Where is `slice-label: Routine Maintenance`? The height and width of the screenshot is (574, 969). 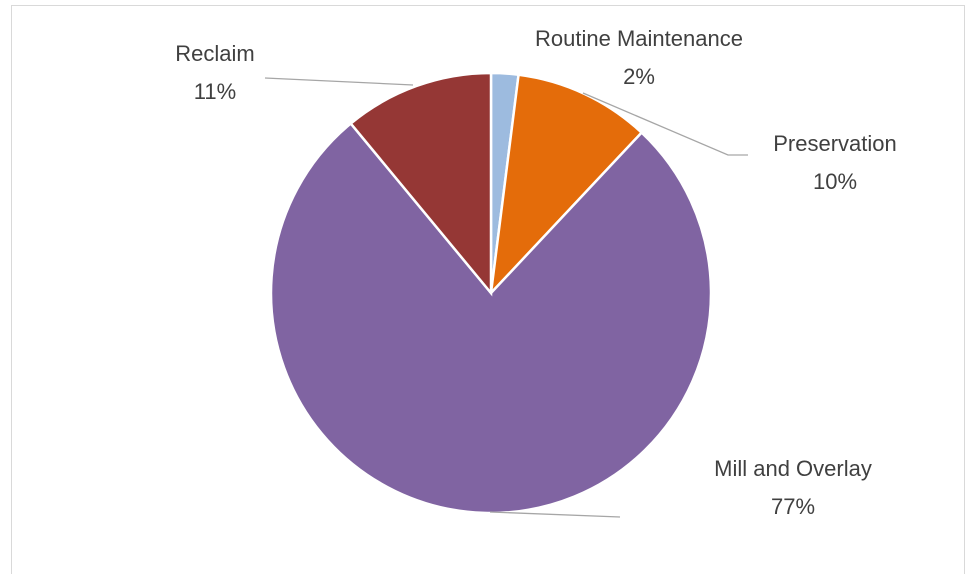 slice-label: Routine Maintenance is located at coordinates (639, 38).